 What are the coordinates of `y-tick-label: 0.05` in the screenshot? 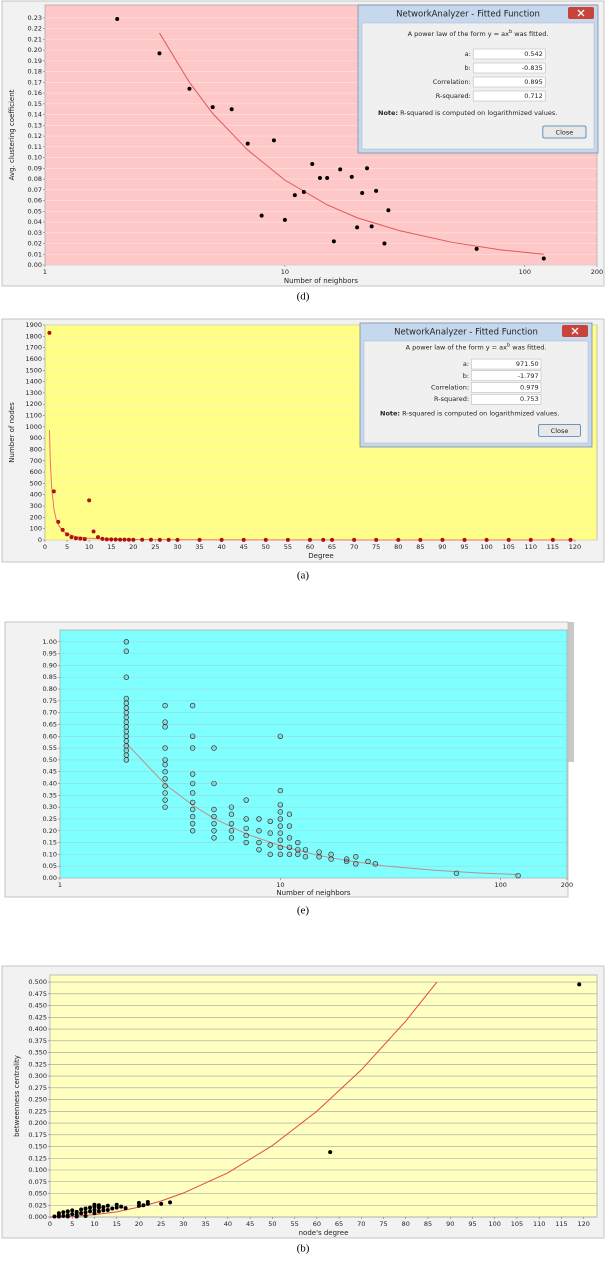 It's located at (50, 866).